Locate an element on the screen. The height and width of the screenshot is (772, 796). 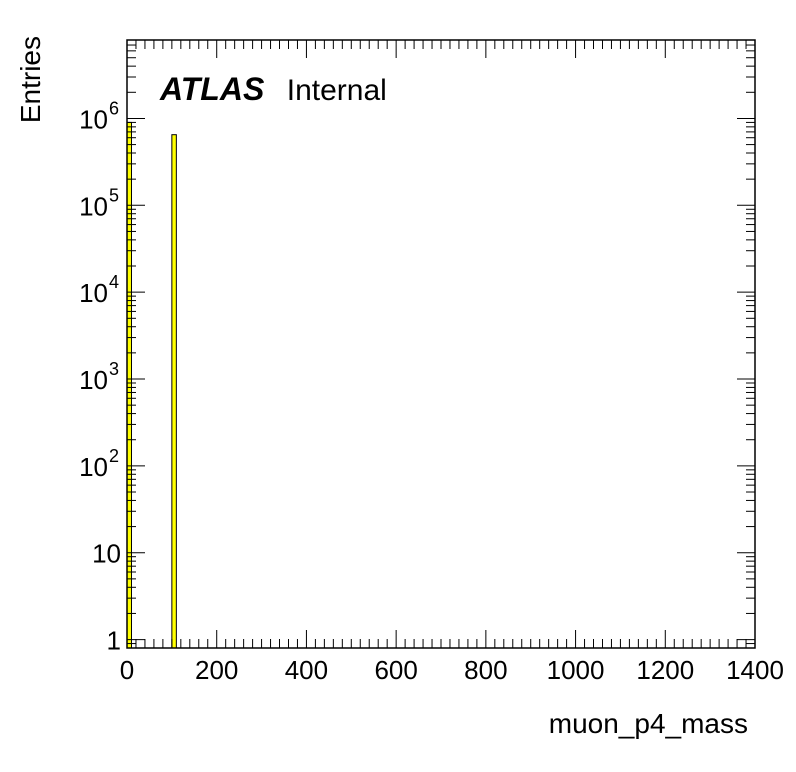
y-tick-exponent: 2 is located at coordinates (114, 456).